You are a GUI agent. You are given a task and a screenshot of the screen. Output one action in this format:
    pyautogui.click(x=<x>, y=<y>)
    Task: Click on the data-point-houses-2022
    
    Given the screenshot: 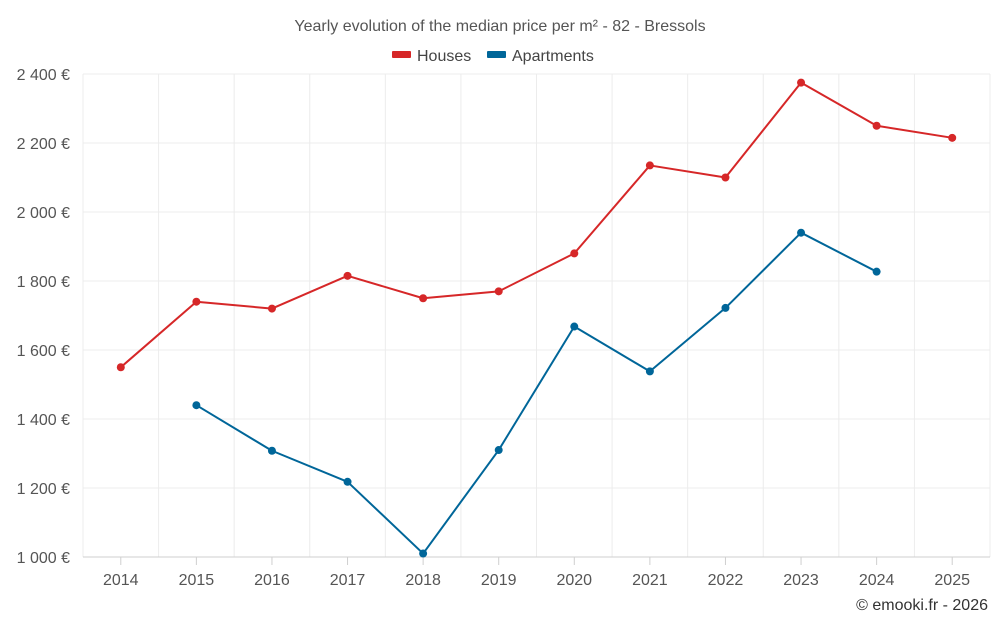 What is the action you would take?
    pyautogui.click(x=725, y=177)
    